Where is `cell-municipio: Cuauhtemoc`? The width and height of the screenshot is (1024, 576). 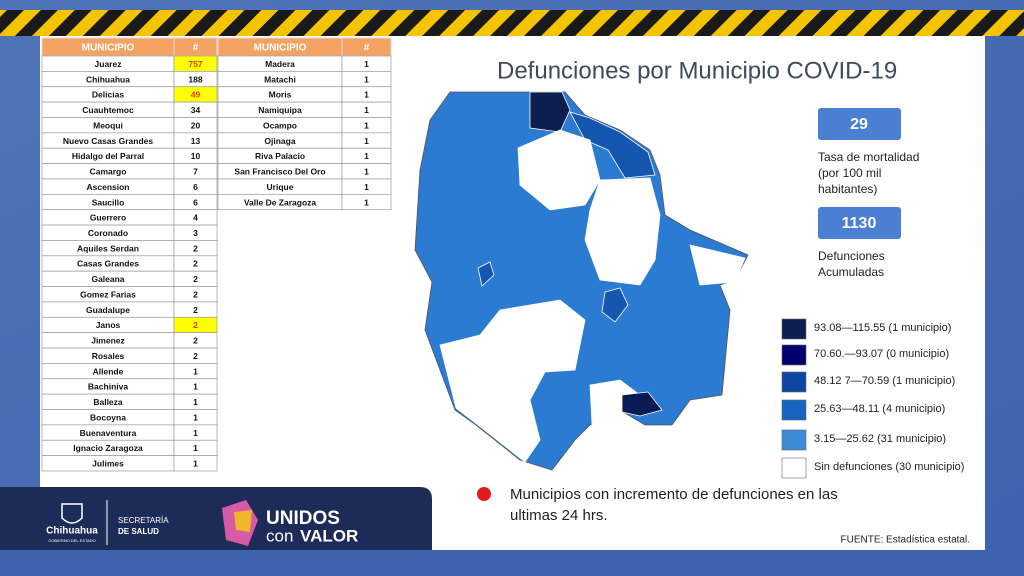 cell-municipio: Cuauhtemoc is located at coordinates (108, 110).